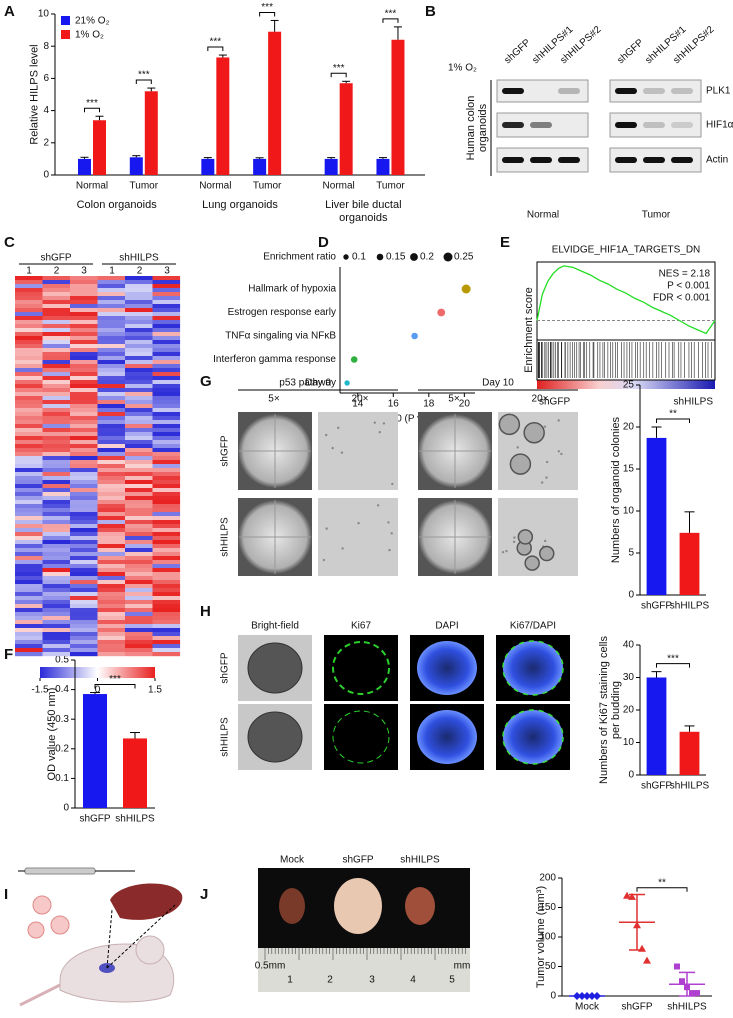 The height and width of the screenshot is (1018, 733). I want to click on y-tick-label: 20, so click(629, 427).